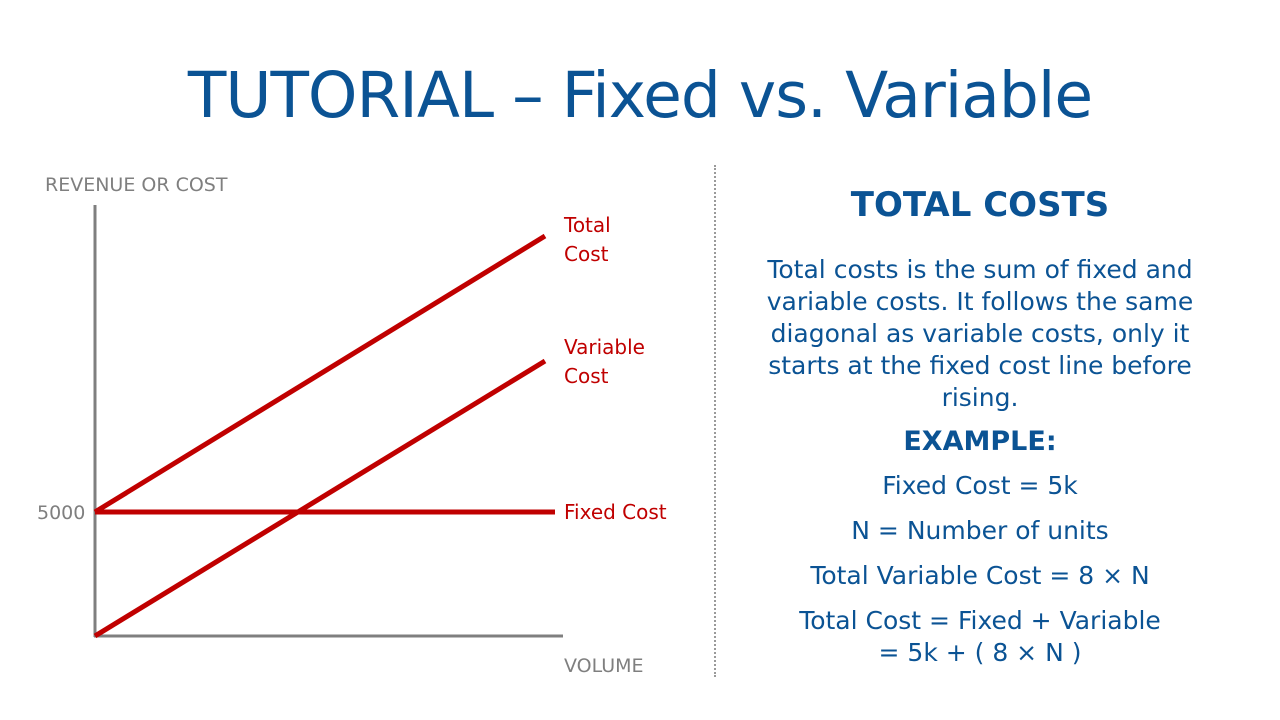 The image size is (1280, 720). Describe the element at coordinates (980, 575) in the screenshot. I see `example-line-variable-cost: Total Variable Cost = 8 × N` at that location.